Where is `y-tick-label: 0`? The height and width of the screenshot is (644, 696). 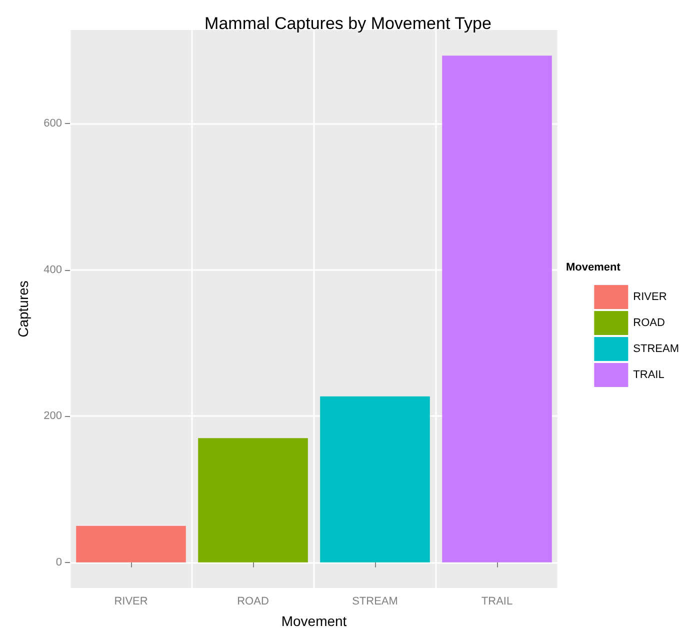
y-tick-label: 0 is located at coordinates (59, 562).